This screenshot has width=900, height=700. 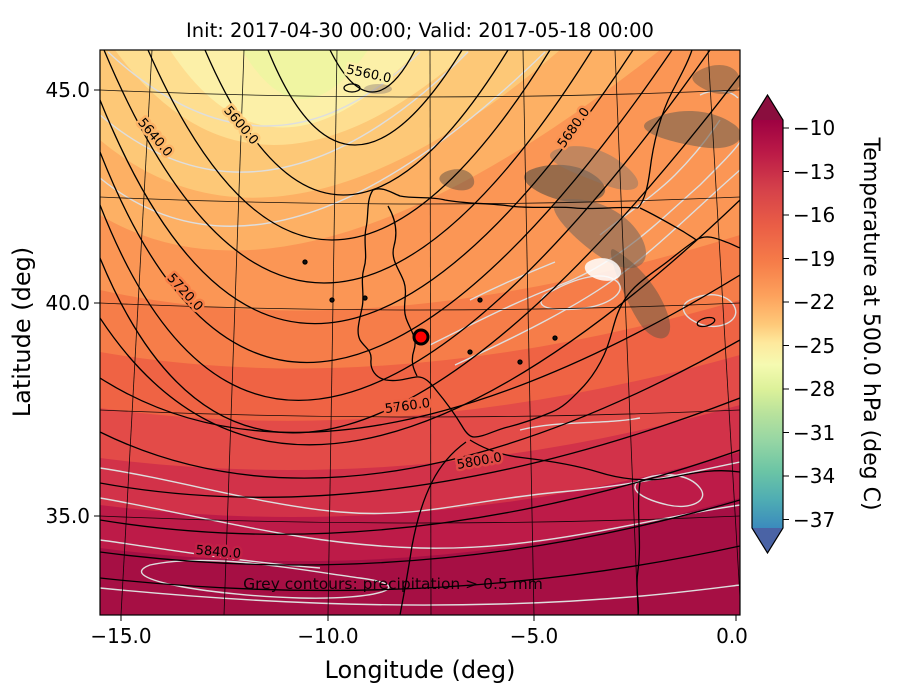 I want to click on y-tick-labels: 45.0 40.0 35.0, so click(x=67, y=303).